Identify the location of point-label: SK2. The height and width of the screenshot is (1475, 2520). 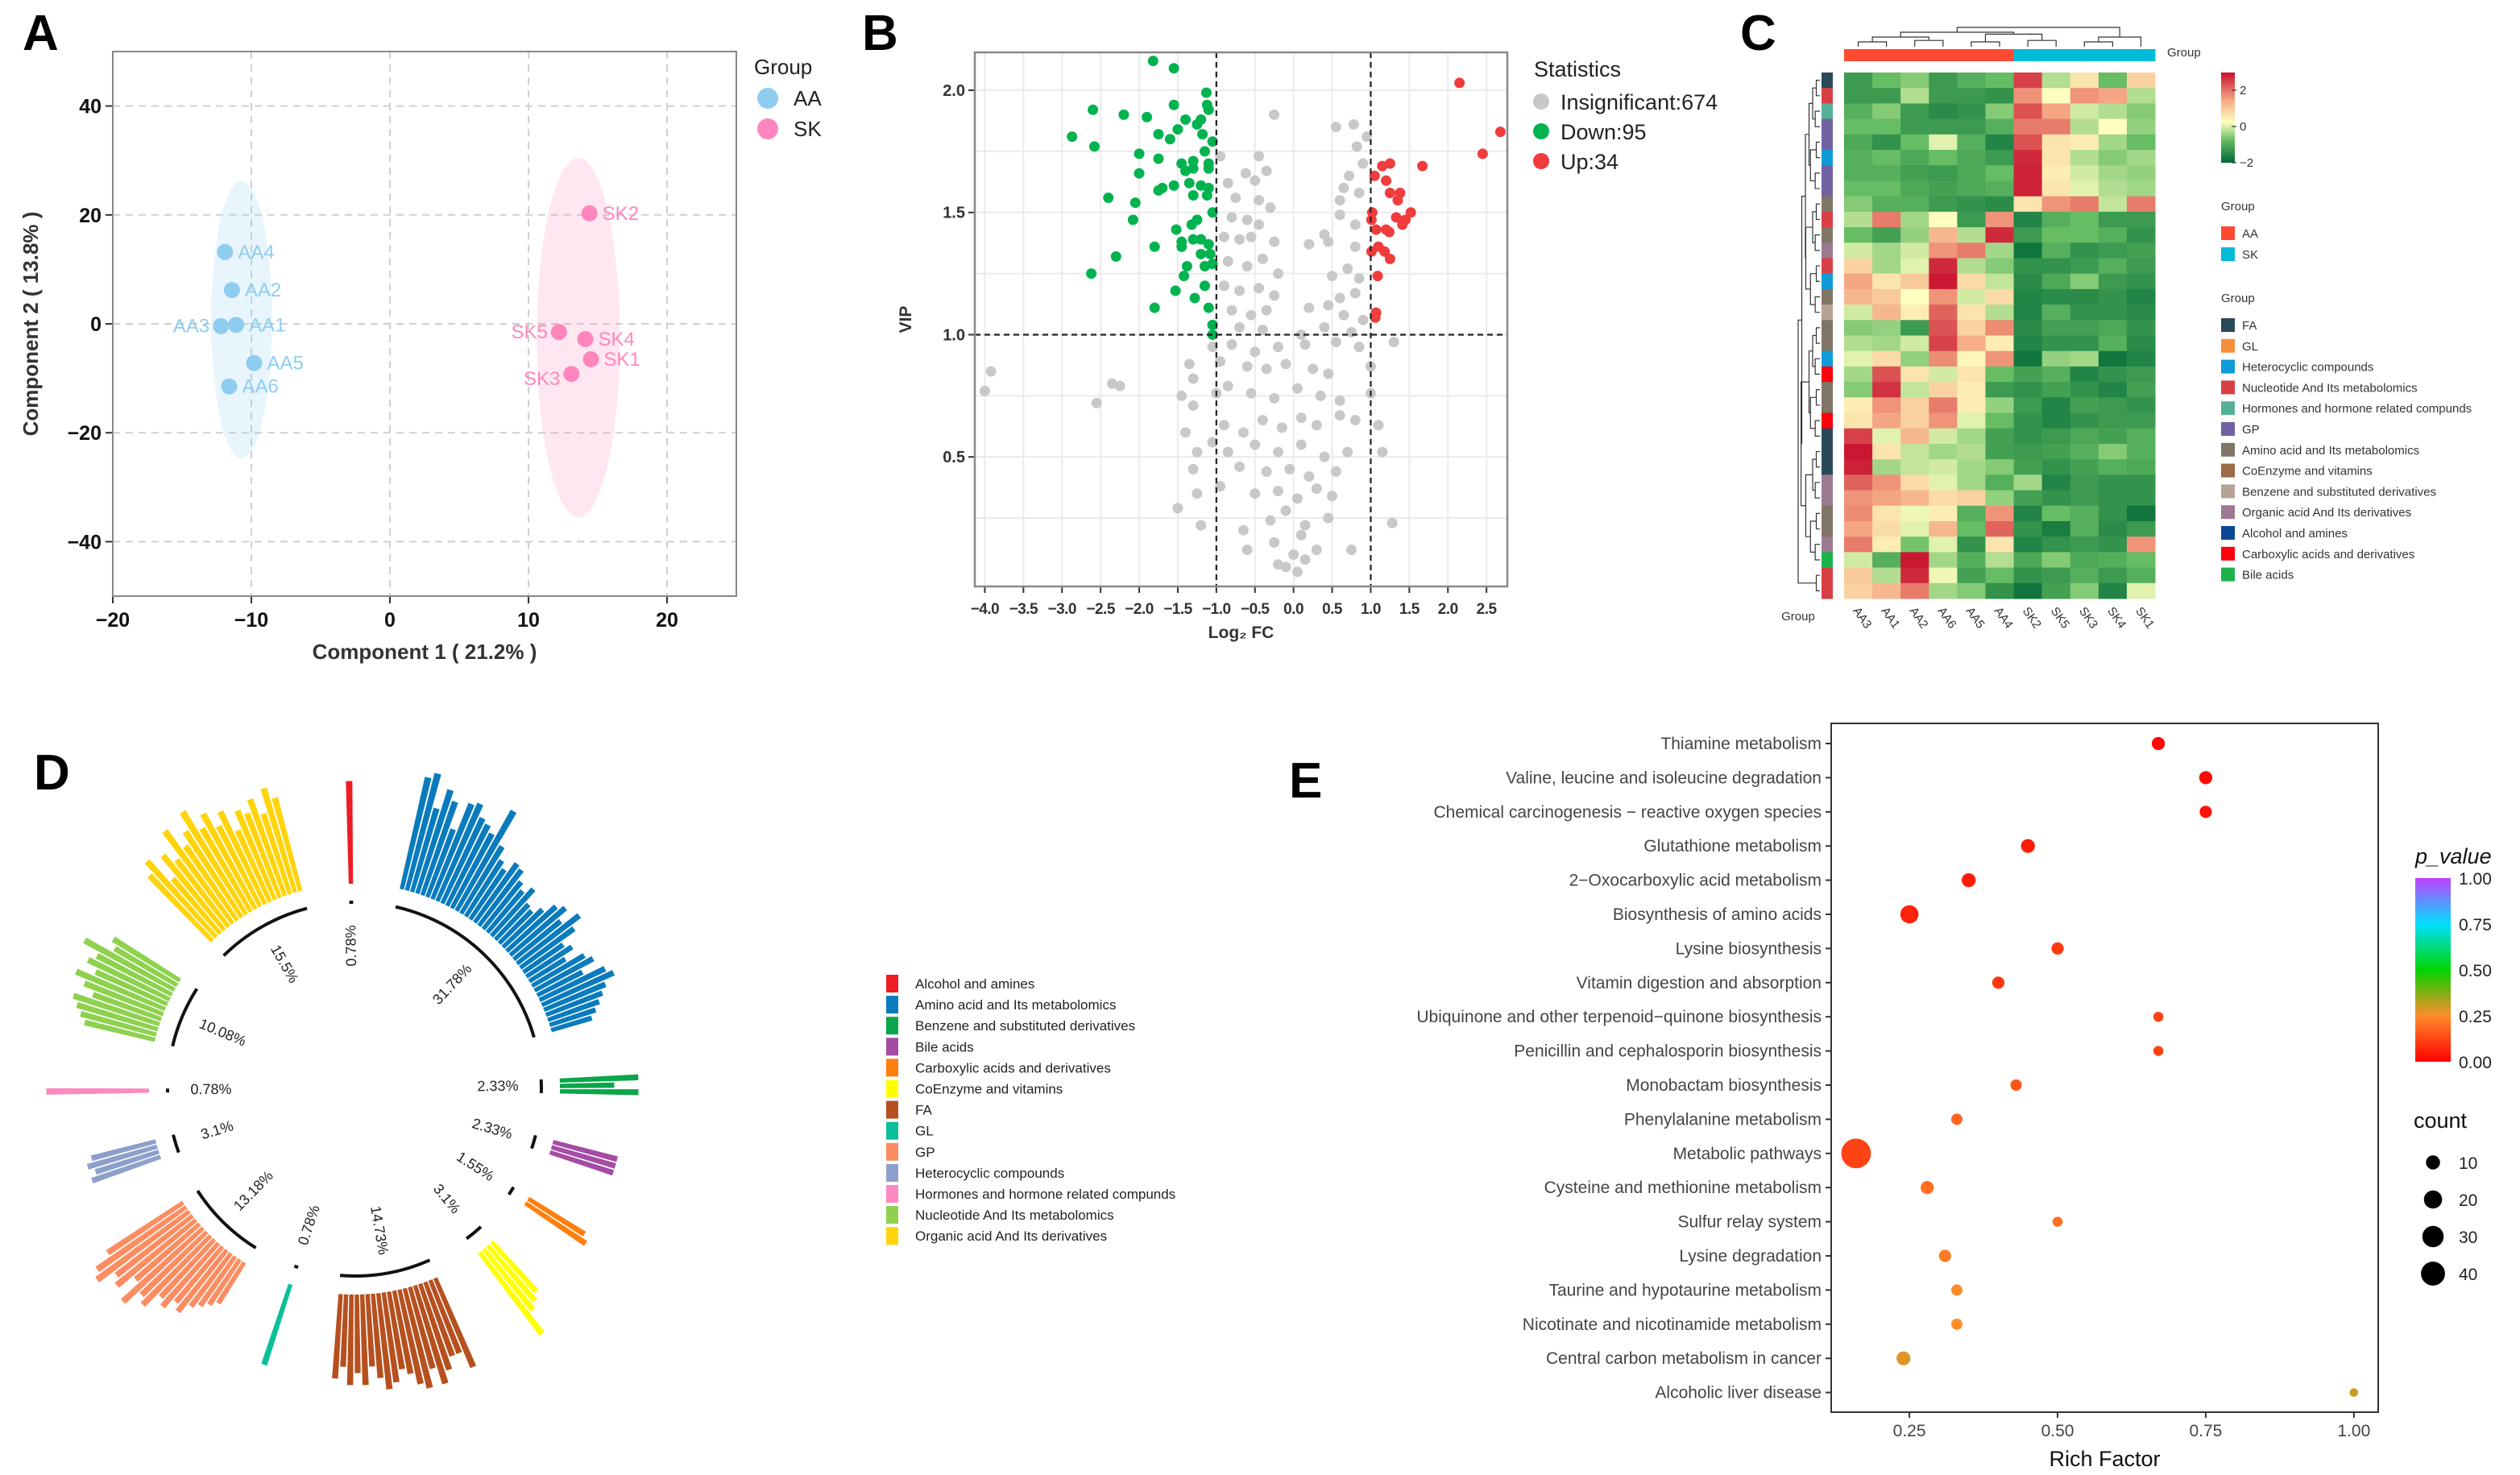
(621, 214).